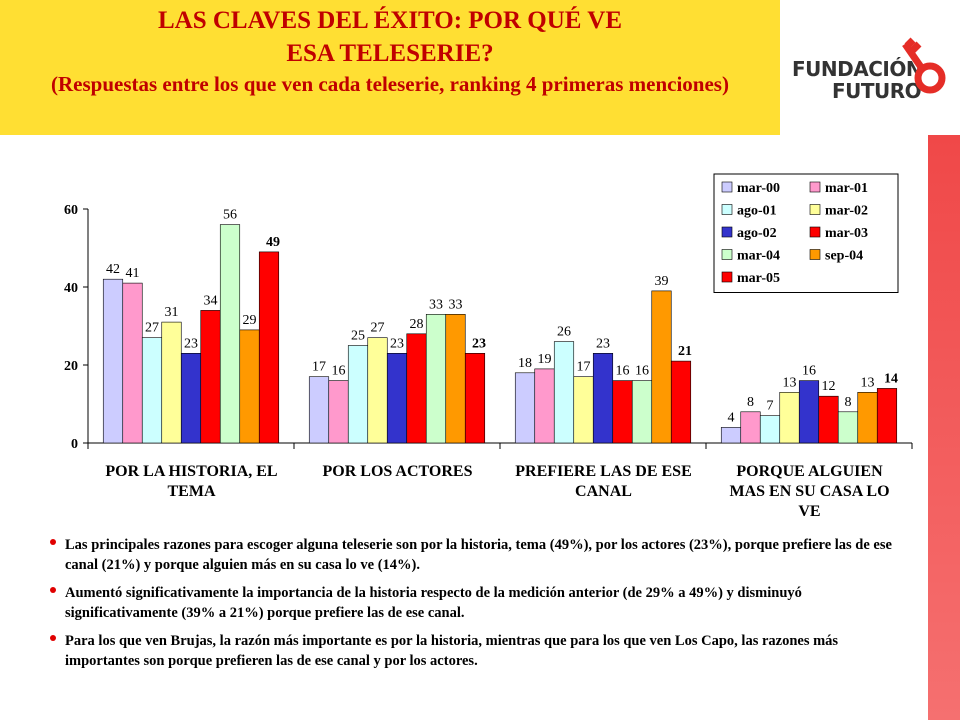 The width and height of the screenshot is (960, 720). What do you see at coordinates (662, 281) in the screenshot?
I see `value-label: 39` at bounding box center [662, 281].